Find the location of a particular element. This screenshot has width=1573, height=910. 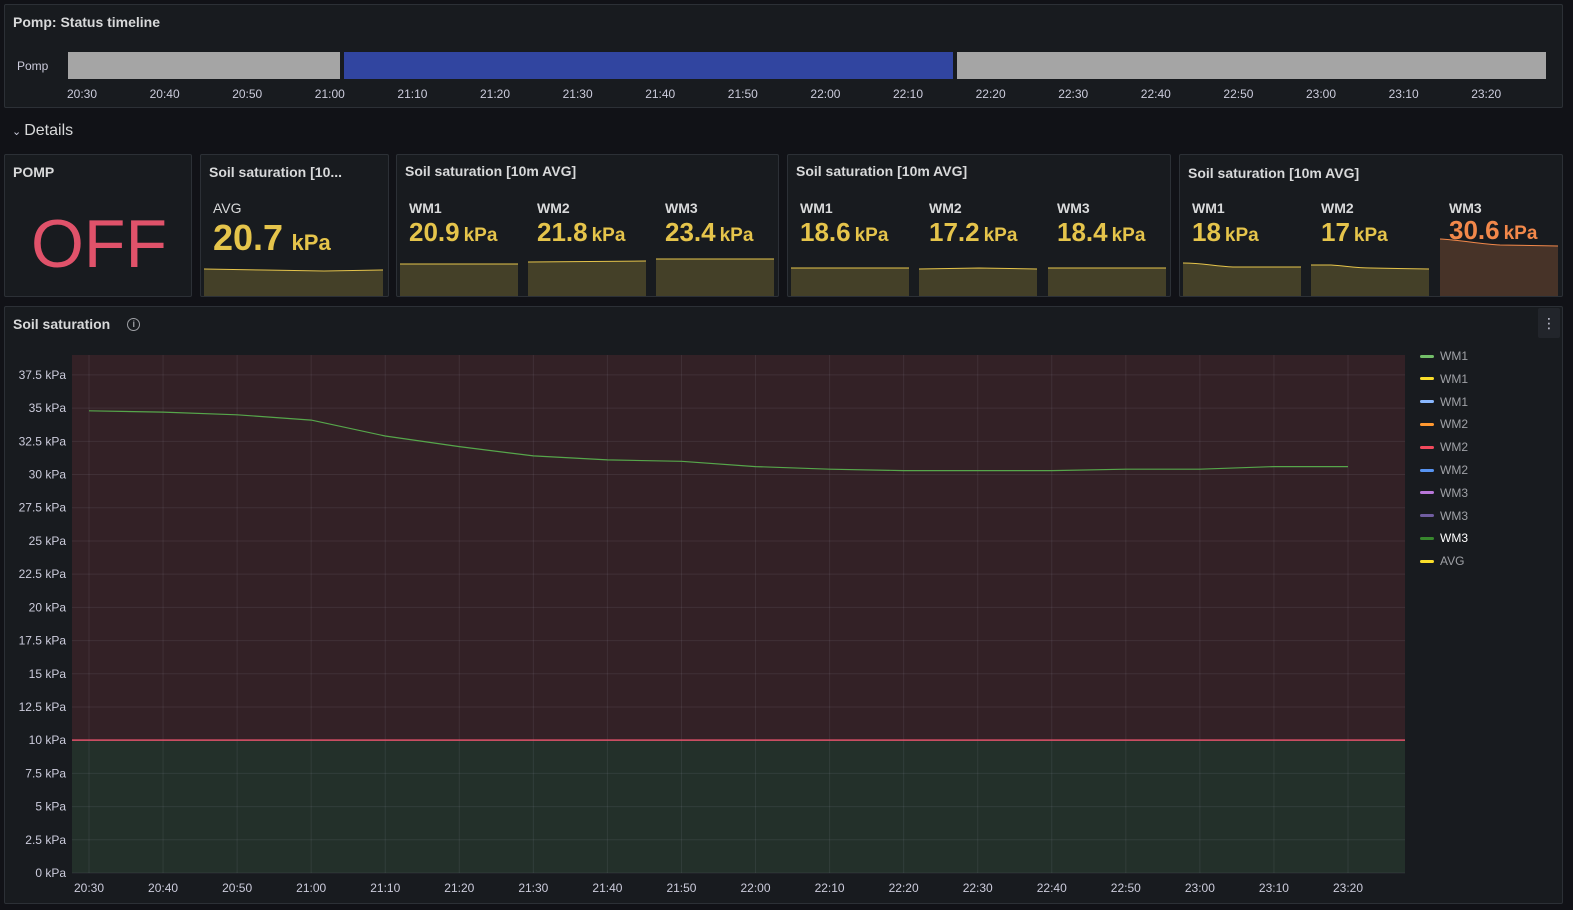

soil-chart-title: Soil saturation is located at coordinates (62, 324).